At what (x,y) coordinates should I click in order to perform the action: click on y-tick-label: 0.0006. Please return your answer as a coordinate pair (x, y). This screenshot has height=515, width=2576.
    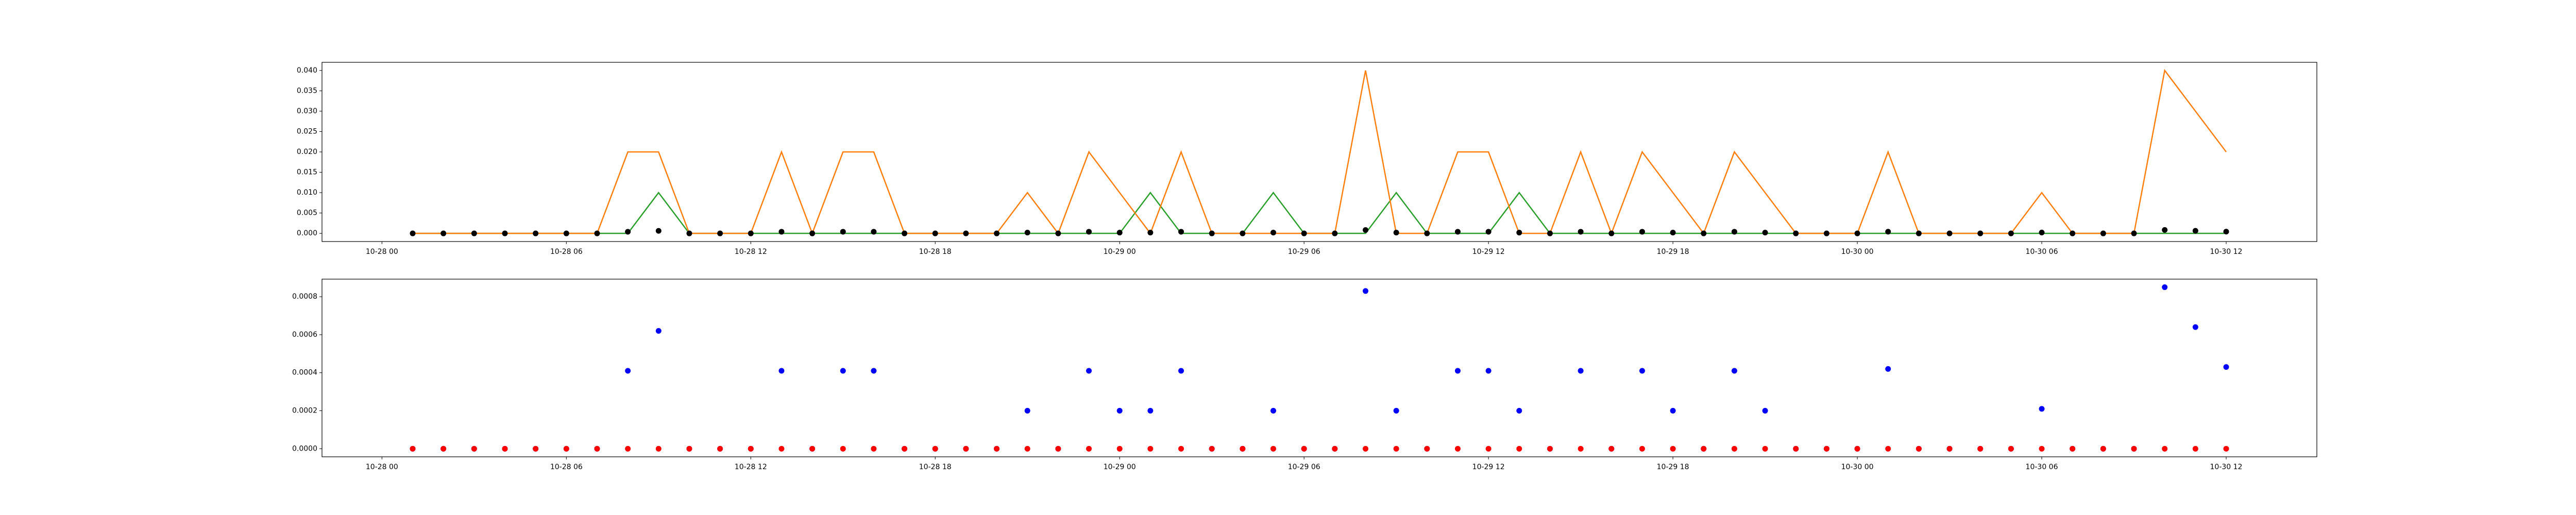
    Looking at the image, I should click on (305, 335).